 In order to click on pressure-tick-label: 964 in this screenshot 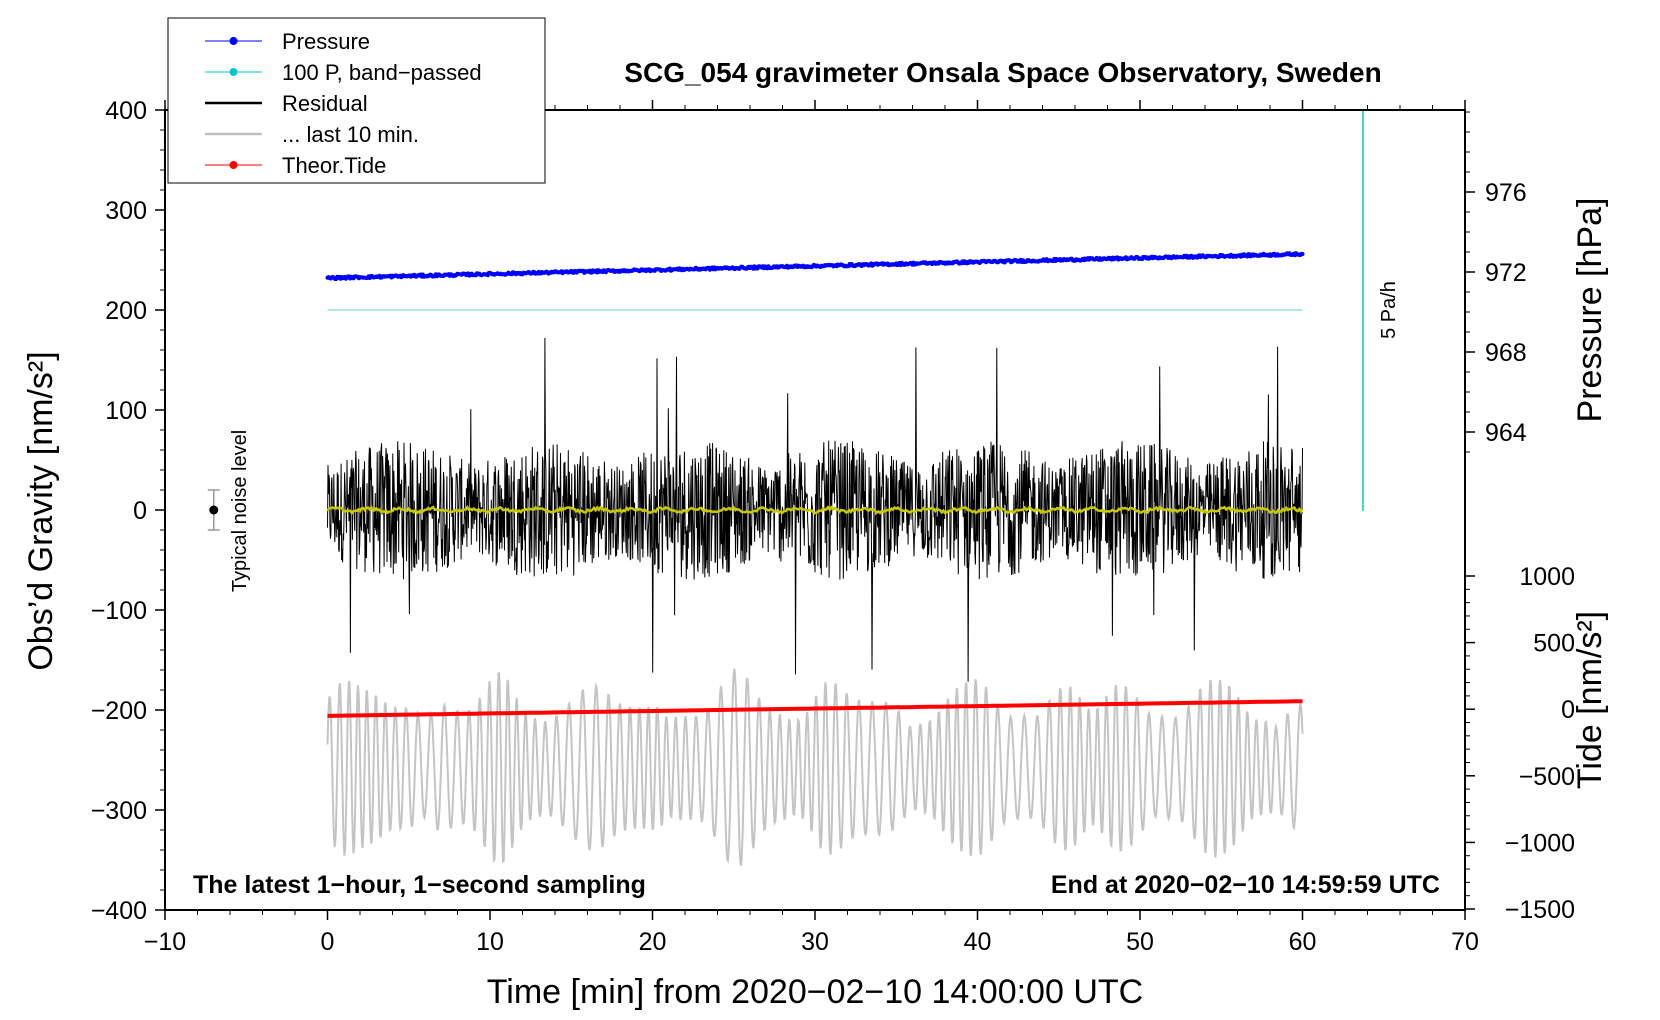, I will do `click(1506, 433)`.